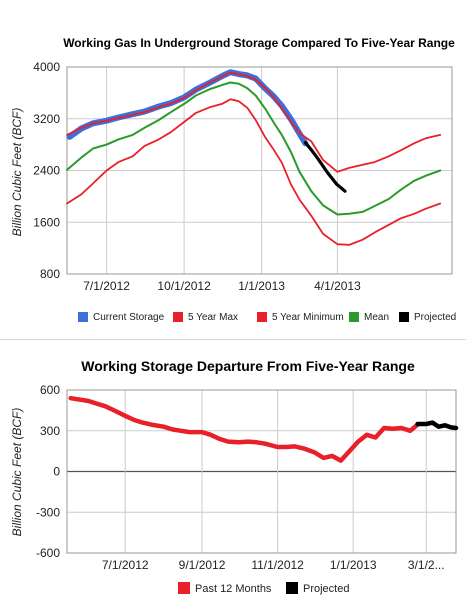 The image size is (466, 605). Describe the element at coordinates (48, 512) in the screenshot. I see `y-tick-label: -300` at that location.